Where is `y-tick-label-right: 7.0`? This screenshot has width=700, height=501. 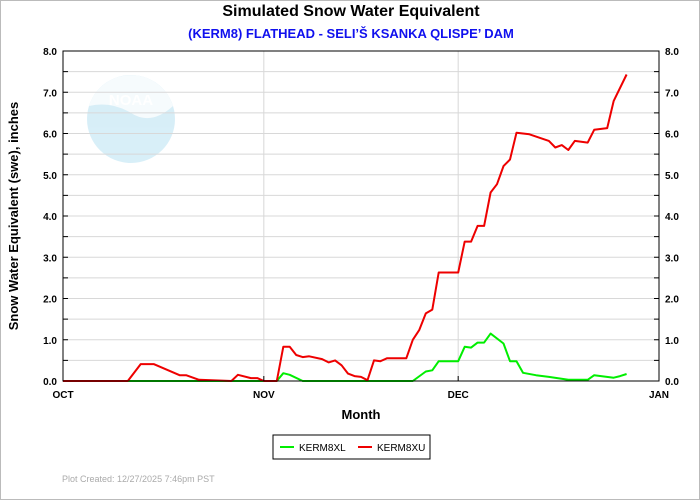 y-tick-label-right: 7.0 is located at coordinates (672, 93).